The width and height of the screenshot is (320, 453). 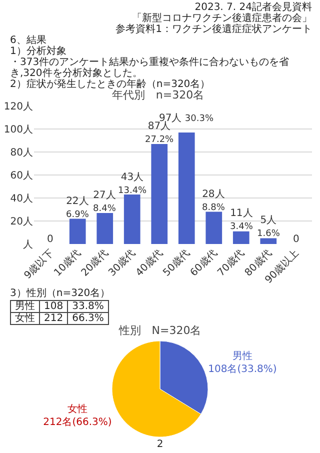 What do you see at coordinates (28, 245) in the screenshot?
I see `y-tick-label: 人` at bounding box center [28, 245].